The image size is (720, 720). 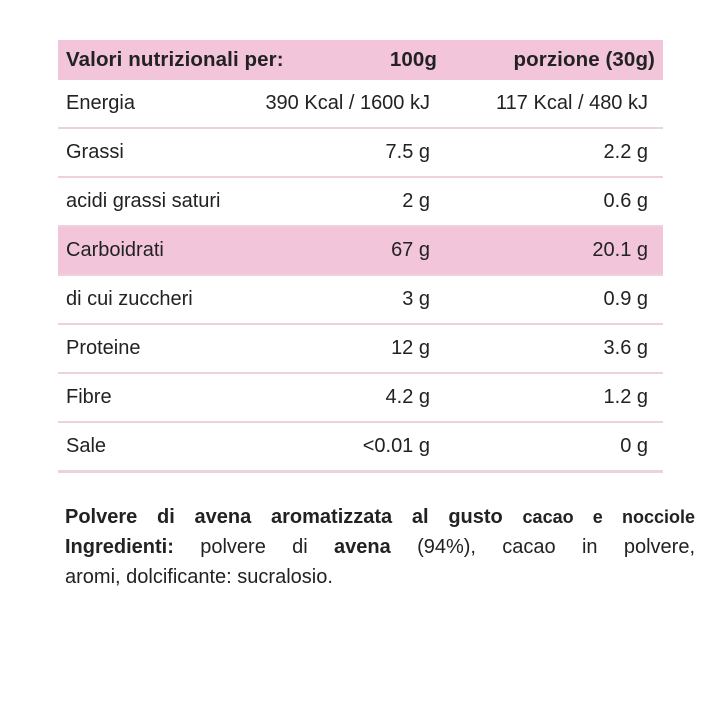 I want to click on value-per-100g: 67 g, so click(x=410, y=250).